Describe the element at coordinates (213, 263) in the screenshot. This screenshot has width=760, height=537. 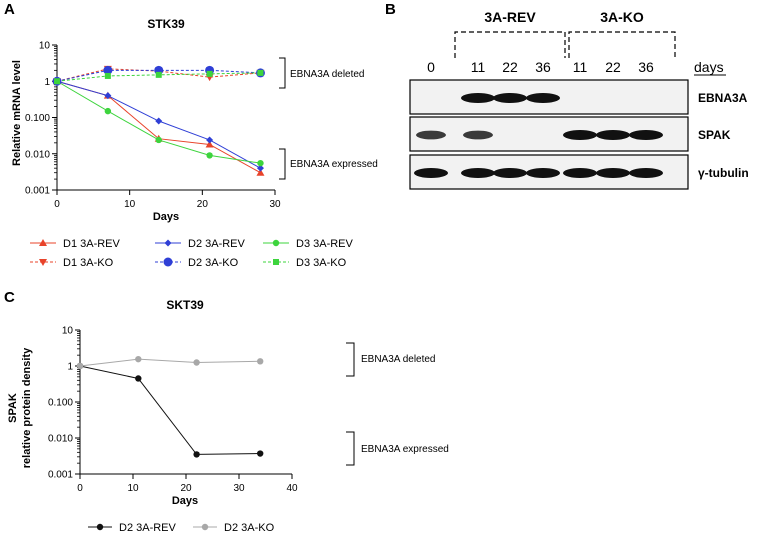
I see `legend-a-label-4: D2 3A-KO` at that location.